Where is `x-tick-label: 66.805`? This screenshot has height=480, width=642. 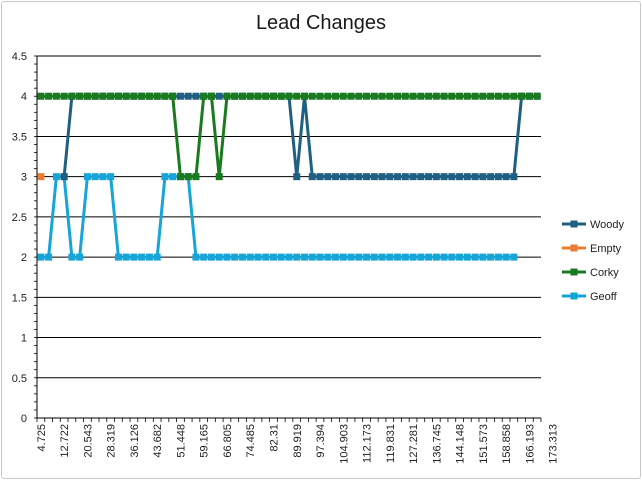
x-tick-label: 66.805 is located at coordinates (228, 441).